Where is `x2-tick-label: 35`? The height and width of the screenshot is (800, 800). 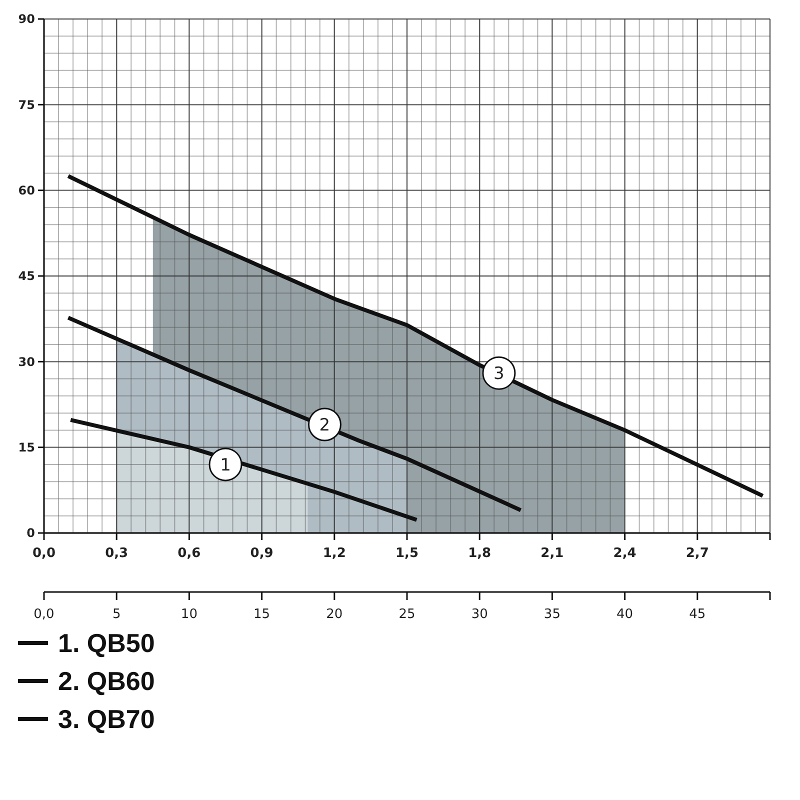
x2-tick-label: 35 is located at coordinates (552, 614).